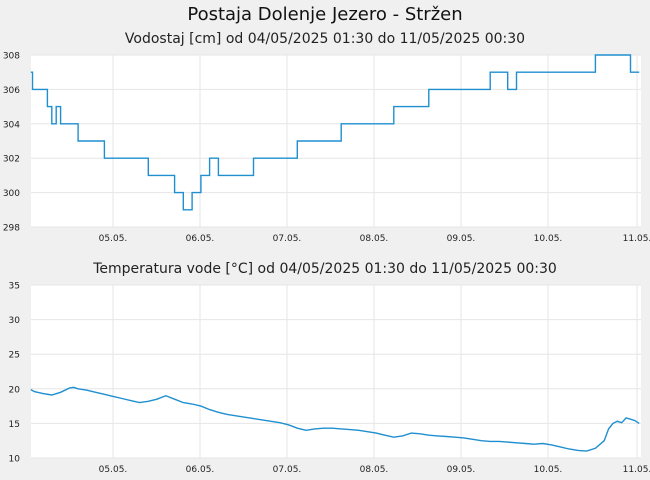 The height and width of the screenshot is (480, 650). I want to click on temp-y-tick-label: 35, so click(14, 287).